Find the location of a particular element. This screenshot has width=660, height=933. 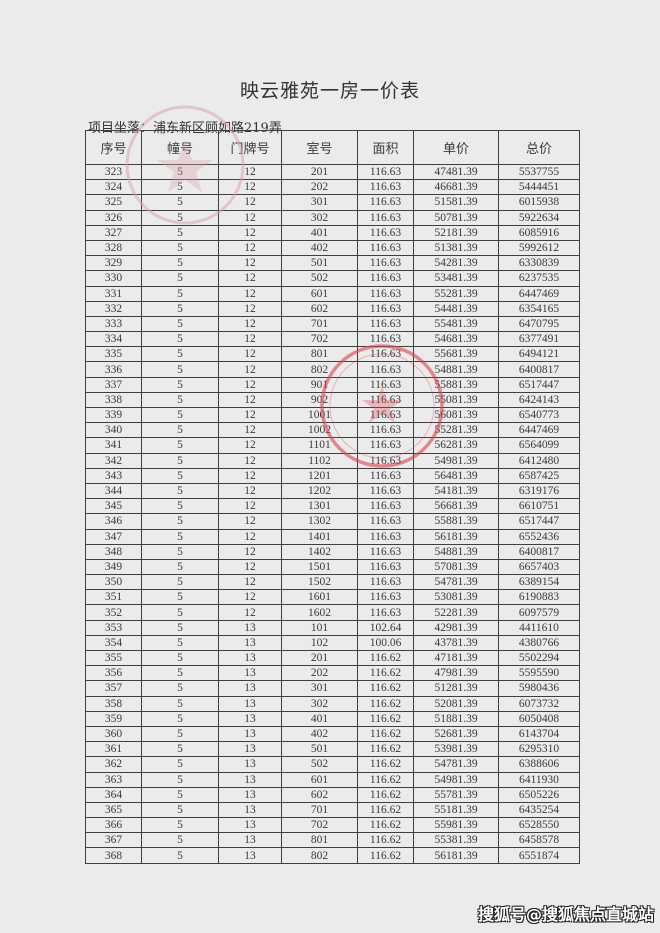

table-row: 351 5 12 1601 116.63 53081.39 6190883 is located at coordinates (332, 597).